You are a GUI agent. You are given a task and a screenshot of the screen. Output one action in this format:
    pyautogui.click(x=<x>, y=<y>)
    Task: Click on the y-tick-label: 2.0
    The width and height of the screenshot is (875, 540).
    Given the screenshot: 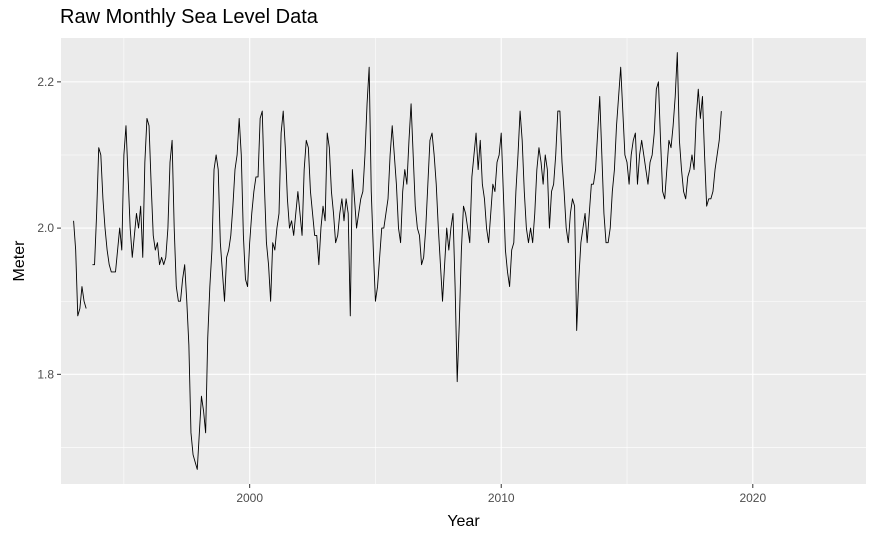 What is the action you would take?
    pyautogui.click(x=45, y=228)
    